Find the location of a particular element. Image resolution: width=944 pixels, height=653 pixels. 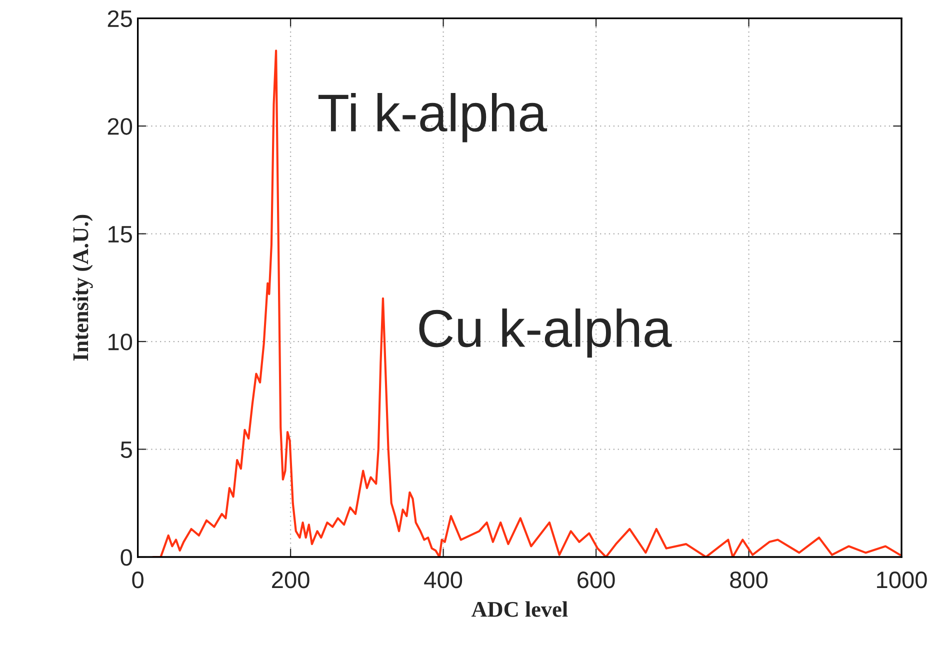

y-tick-label: 20 is located at coordinates (120, 126).